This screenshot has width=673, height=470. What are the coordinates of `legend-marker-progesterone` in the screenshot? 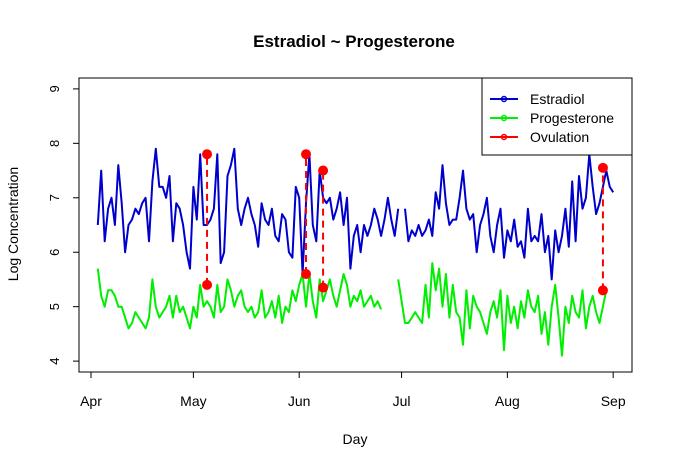 It's located at (504, 118).